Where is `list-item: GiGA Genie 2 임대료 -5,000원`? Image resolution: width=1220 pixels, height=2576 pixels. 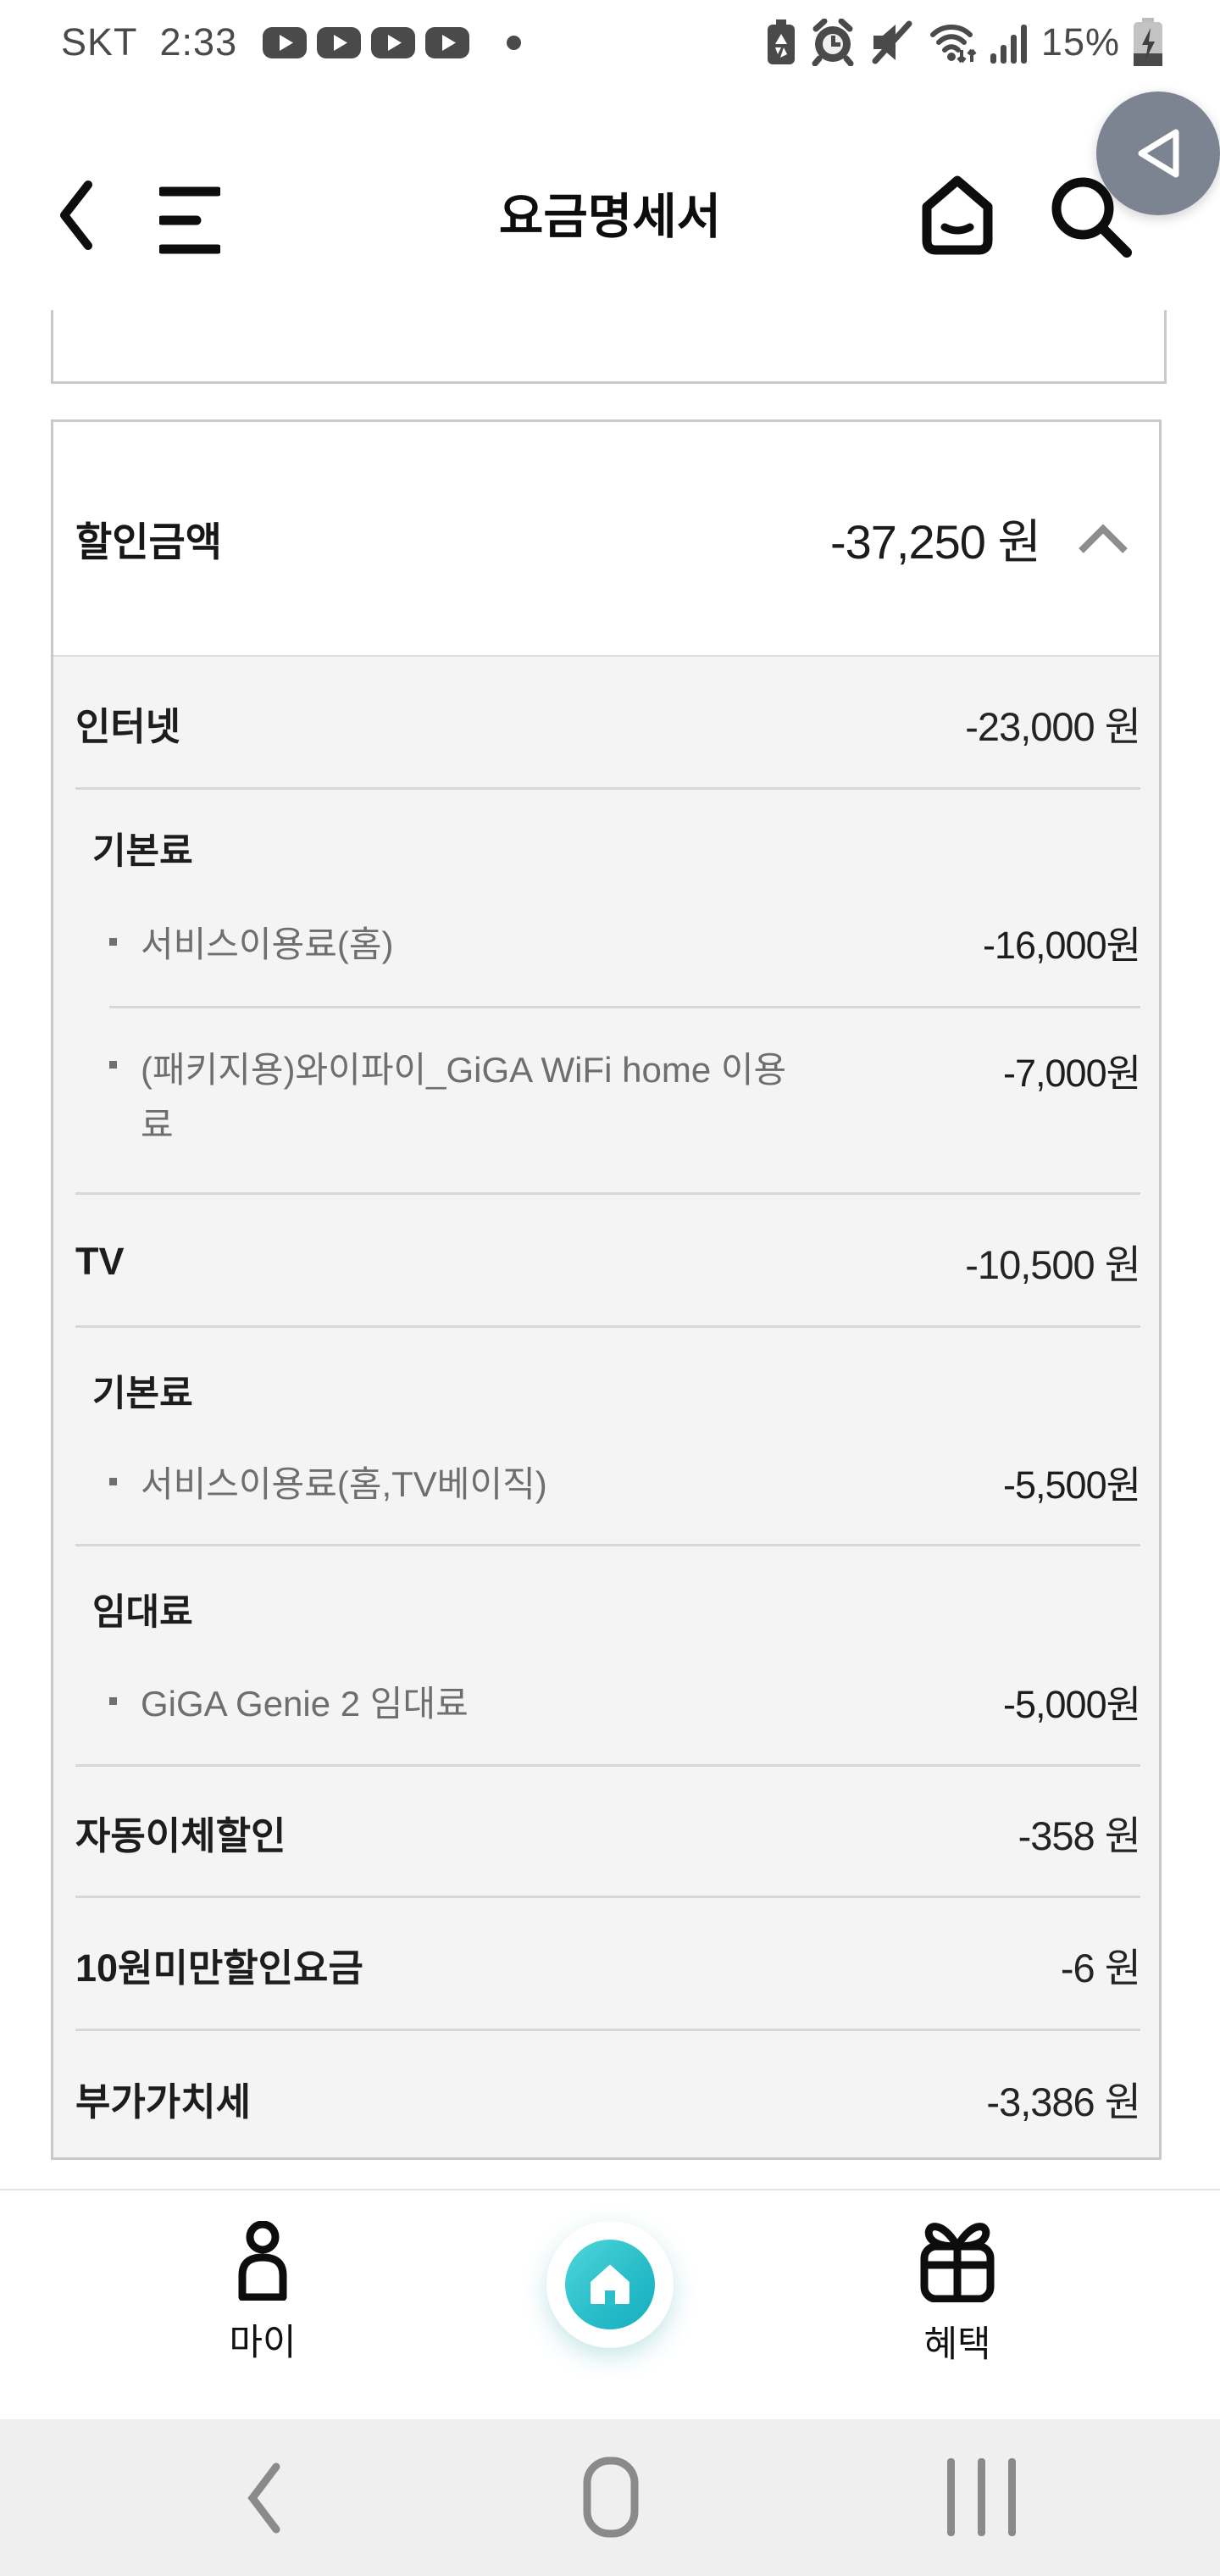
list-item: GiGA Genie 2 임대료 -5,000원 is located at coordinates (606, 1701).